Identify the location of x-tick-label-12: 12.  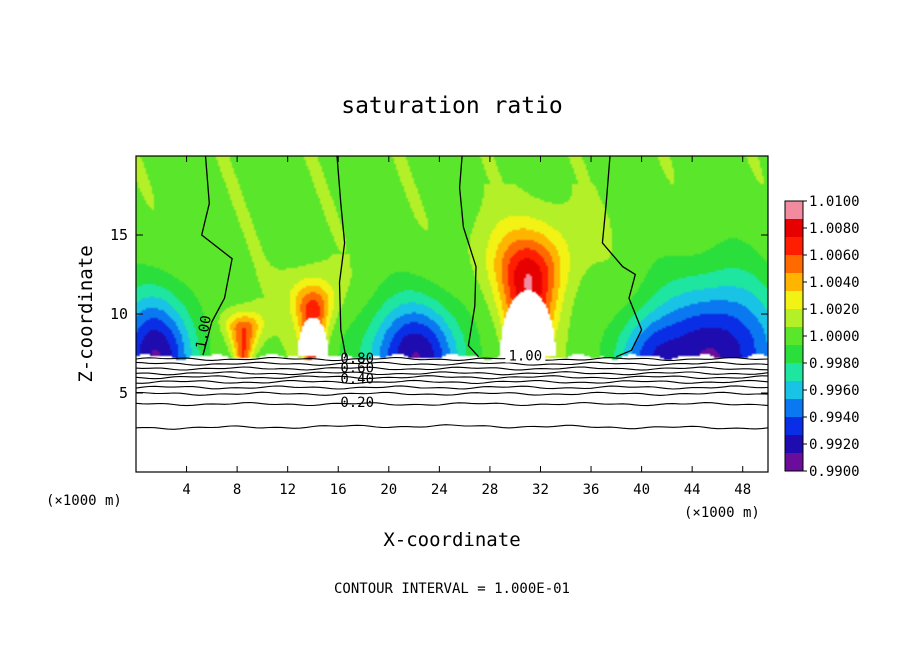
(287, 490).